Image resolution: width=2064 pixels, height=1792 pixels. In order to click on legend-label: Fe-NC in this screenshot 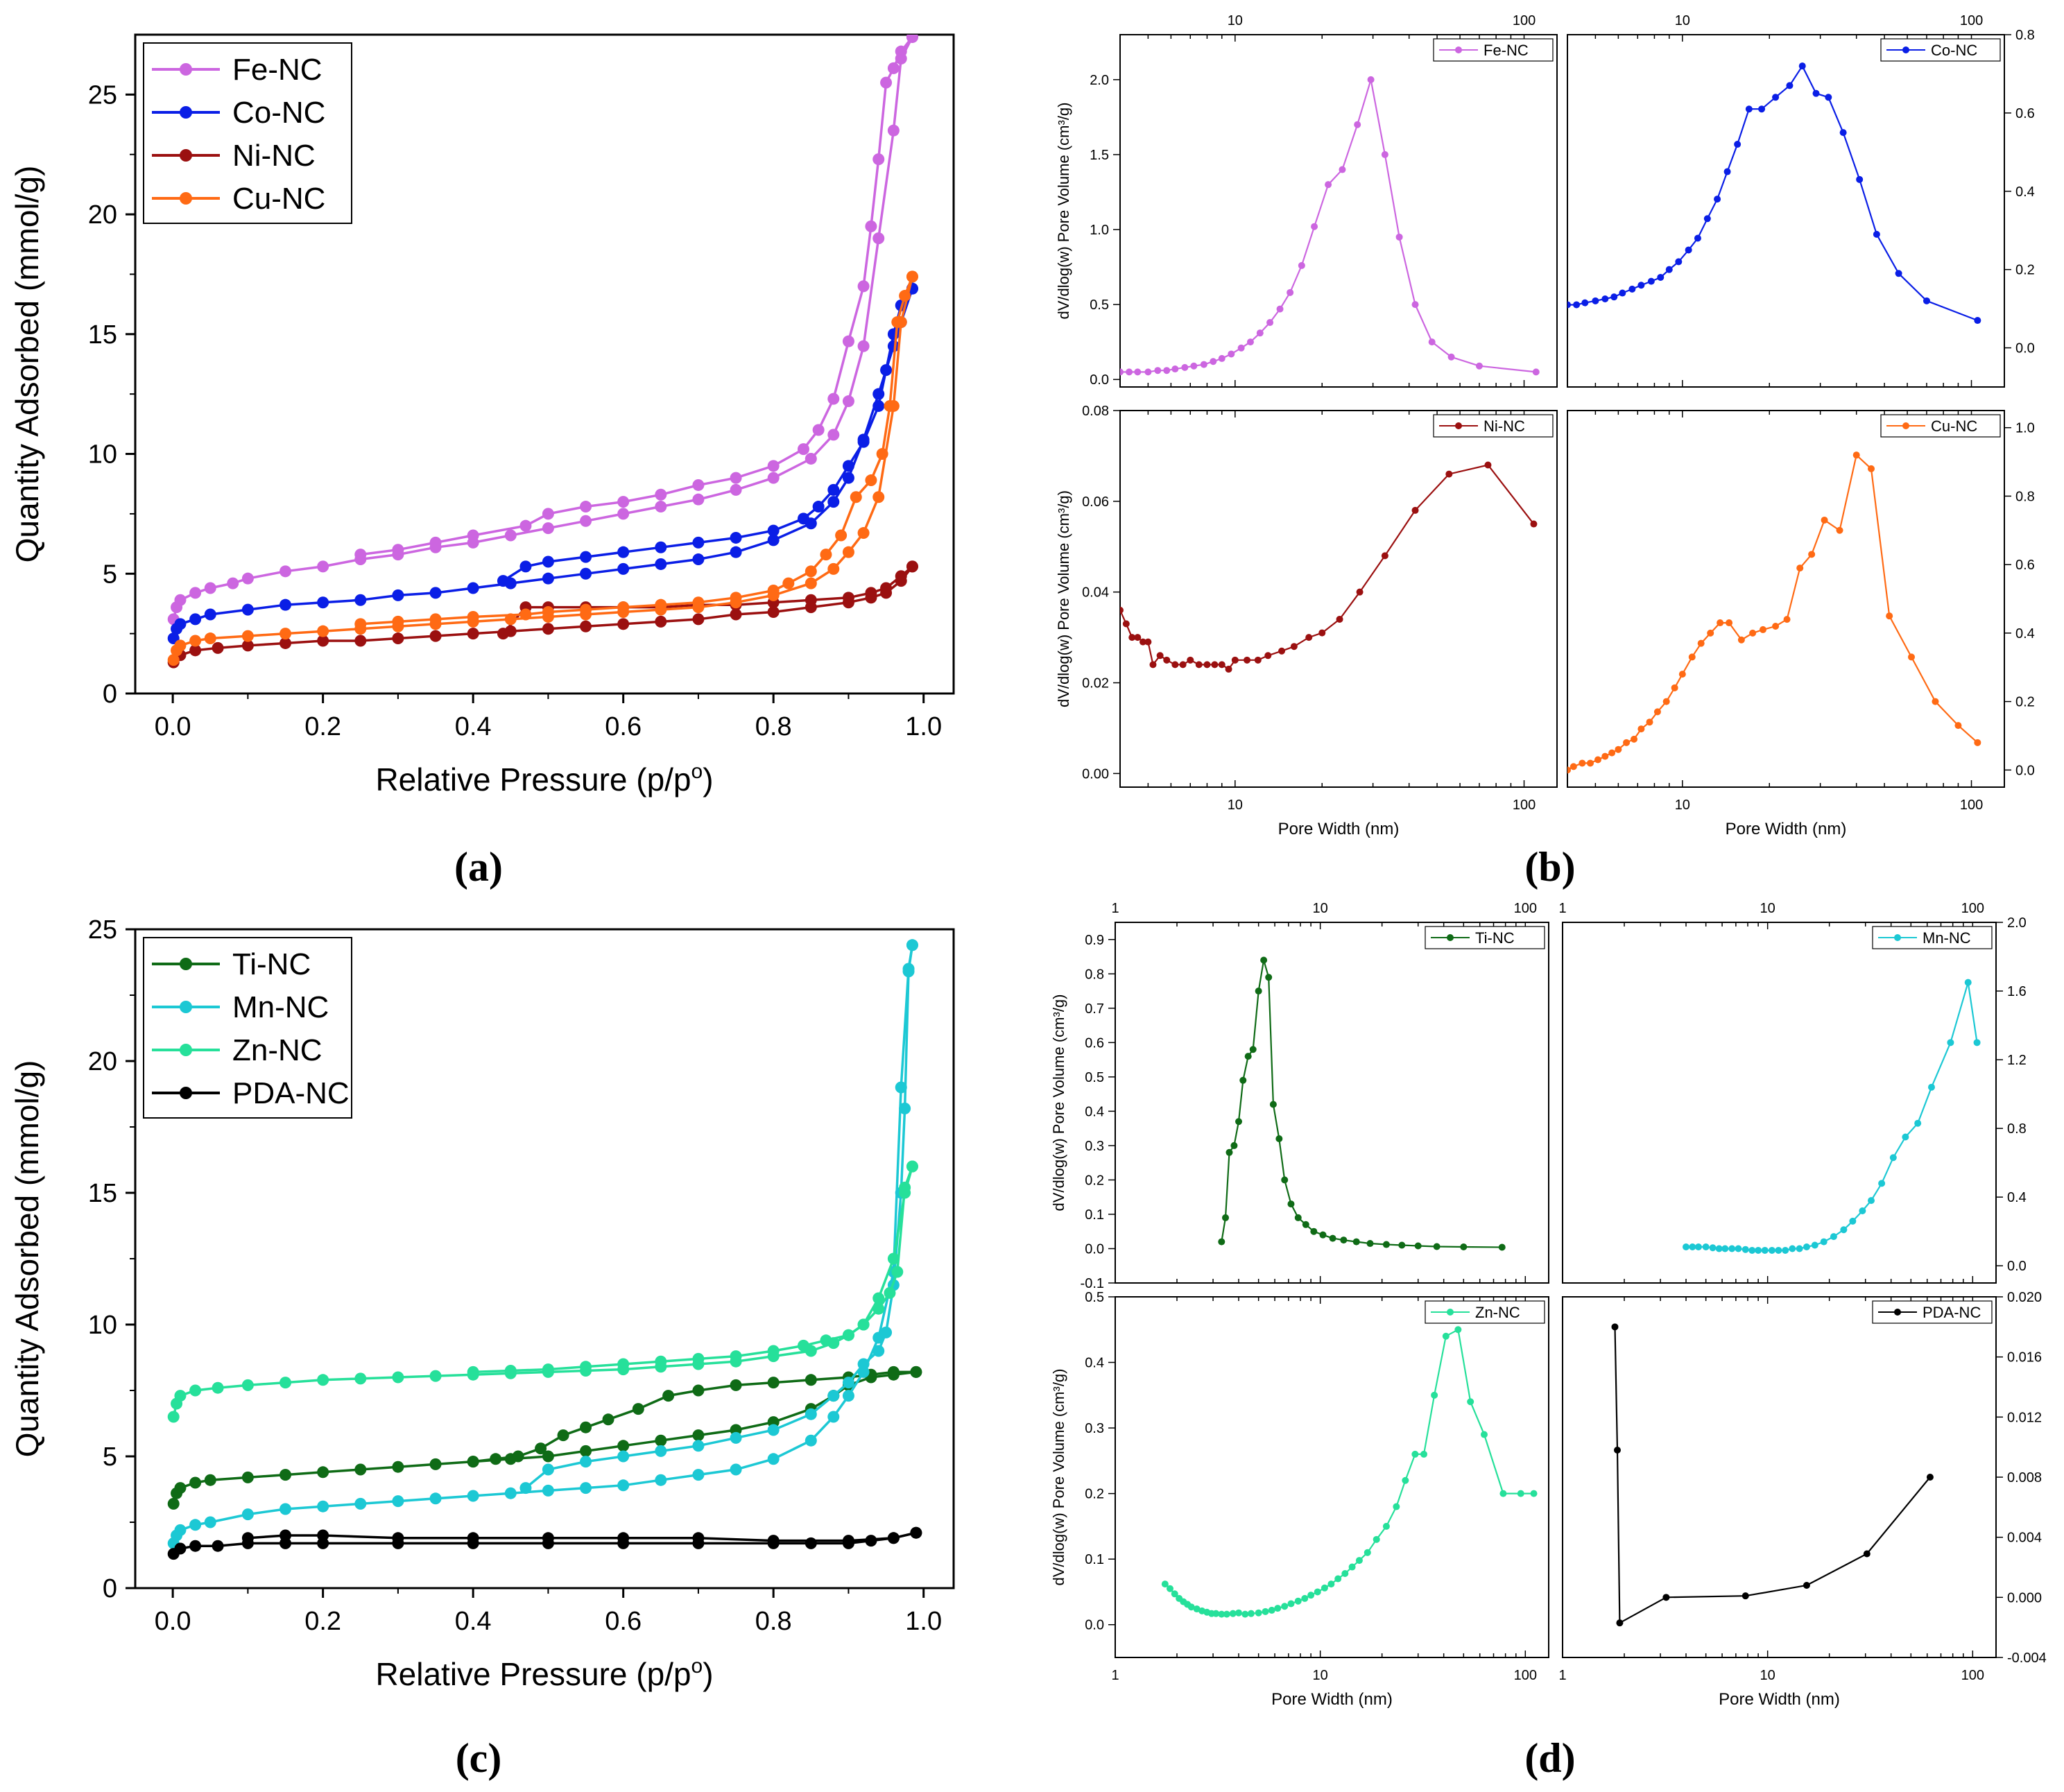, I will do `click(1506, 50)`.